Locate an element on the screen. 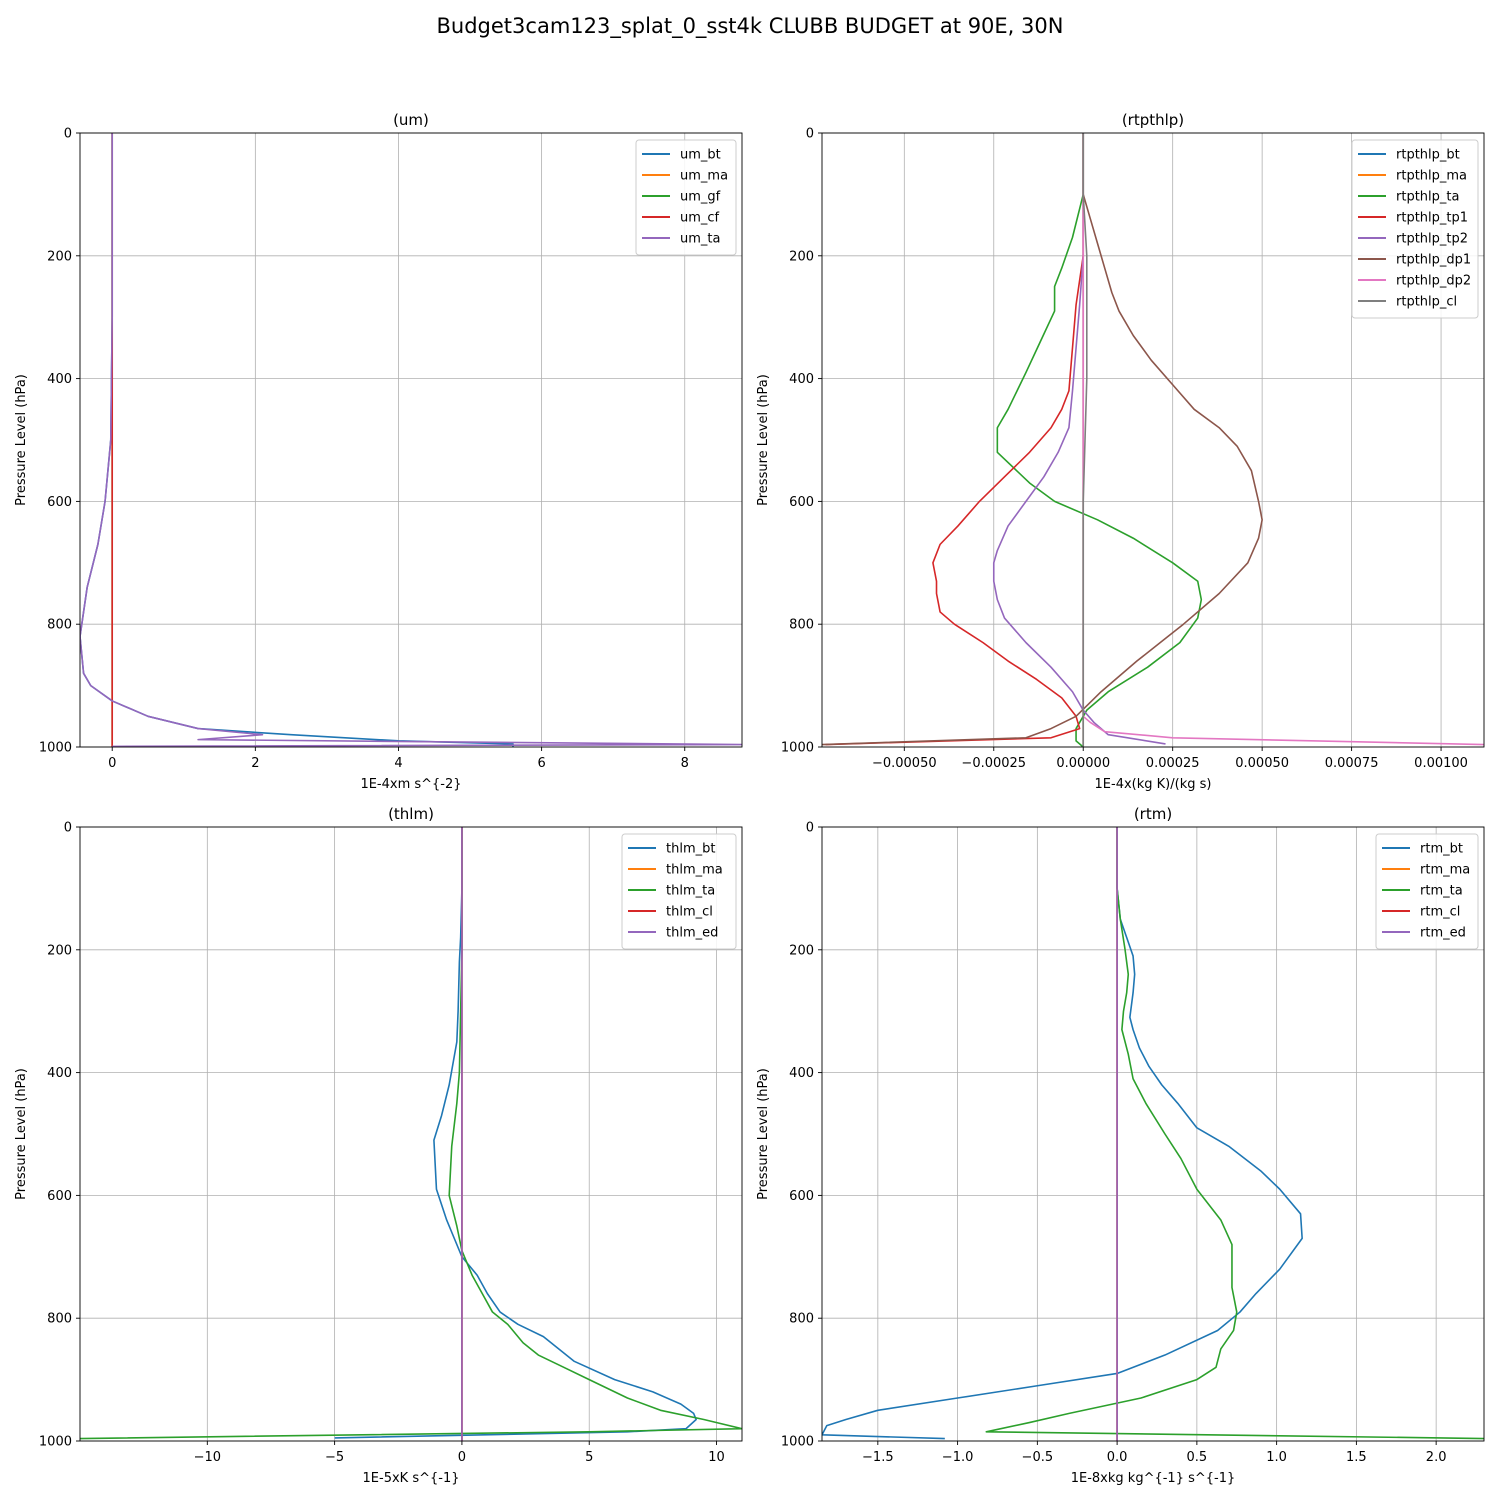  x-tick-label: −1.0 is located at coordinates (958, 1457).